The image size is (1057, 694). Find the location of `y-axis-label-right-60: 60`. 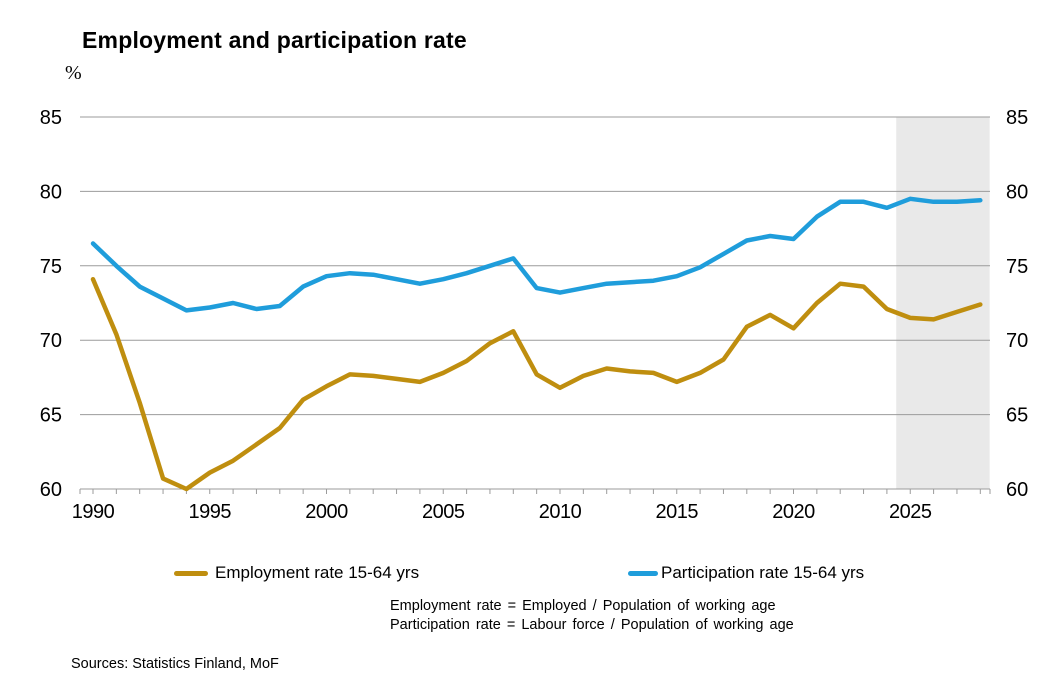

y-axis-label-right-60: 60 is located at coordinates (1017, 490).